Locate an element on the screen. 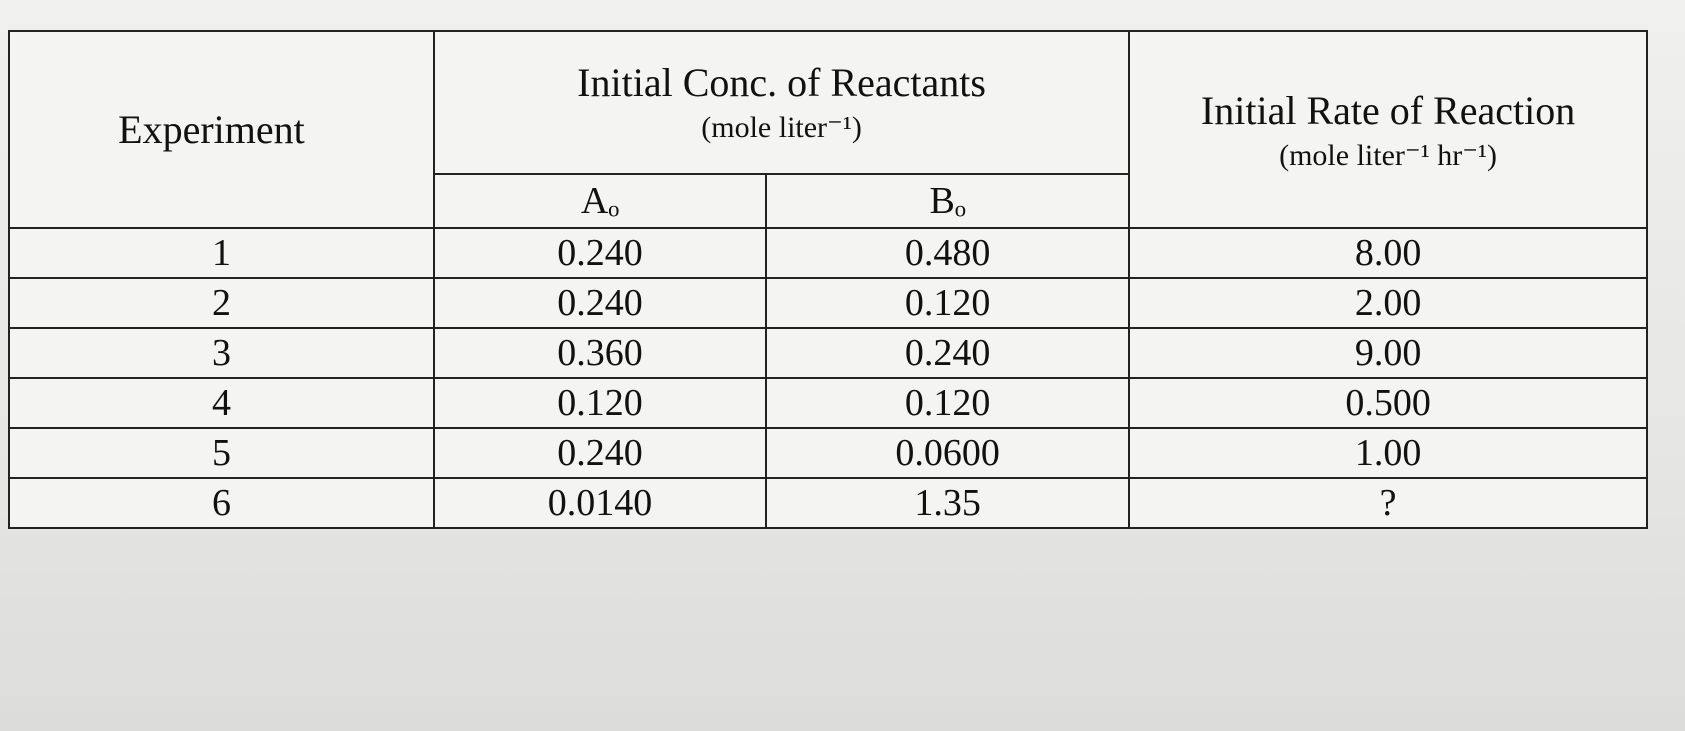 Image resolution: width=1685 pixels, height=731 pixels. cell: 1.35 is located at coordinates (948, 503).